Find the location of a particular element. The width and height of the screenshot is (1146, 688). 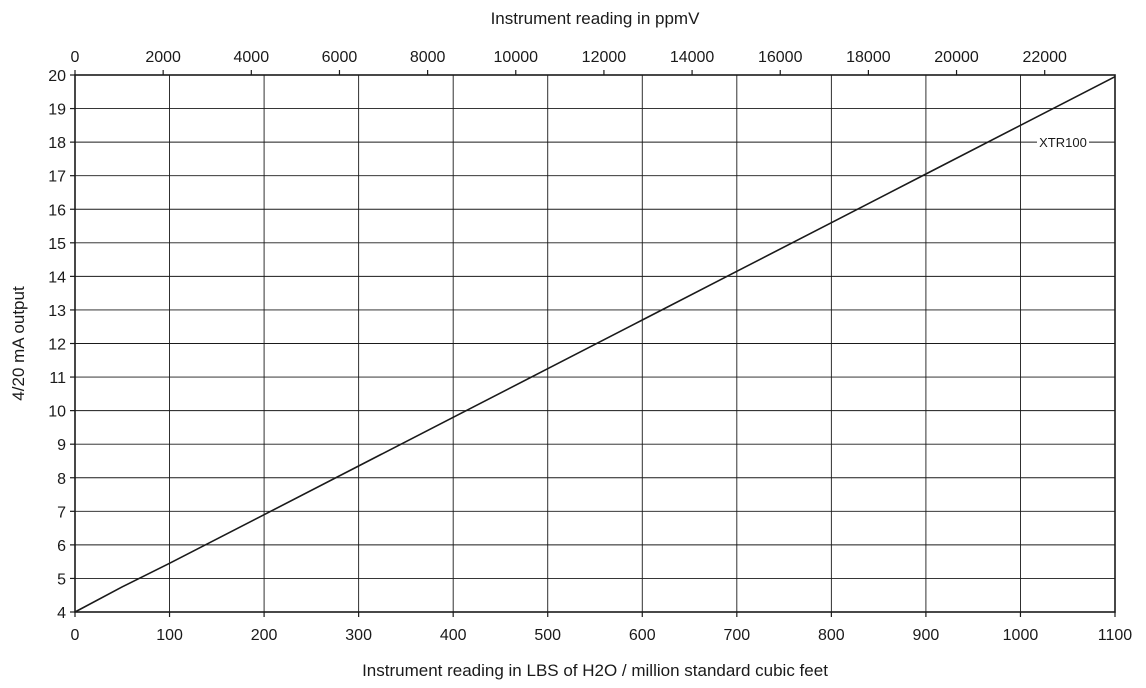

x-tick-label: 0 is located at coordinates (75, 635).